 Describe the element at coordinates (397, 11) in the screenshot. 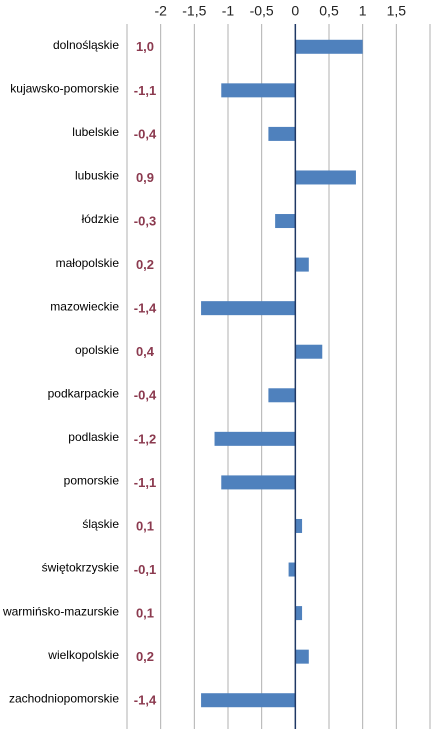

I see `x-tick-label: 1,5` at that location.